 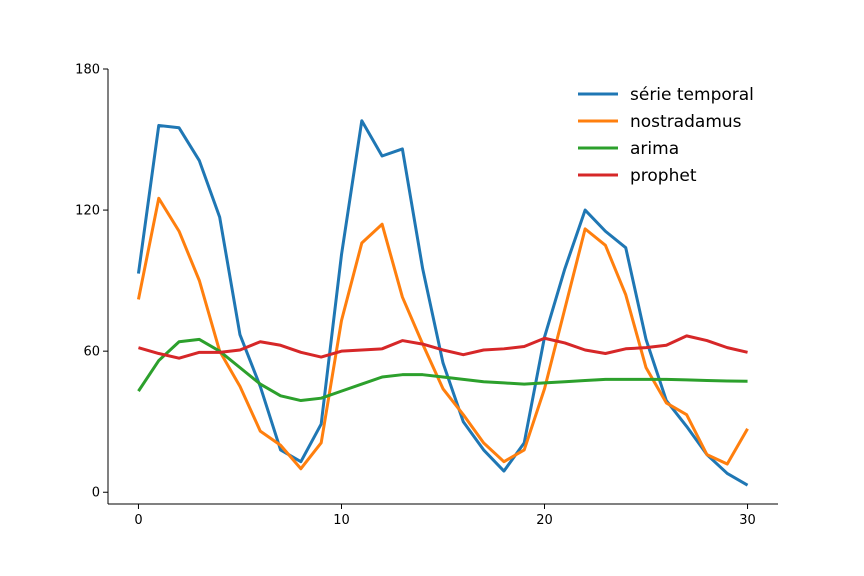 What do you see at coordinates (692, 95) in the screenshot?
I see `legend-label-0: série temporal` at bounding box center [692, 95].